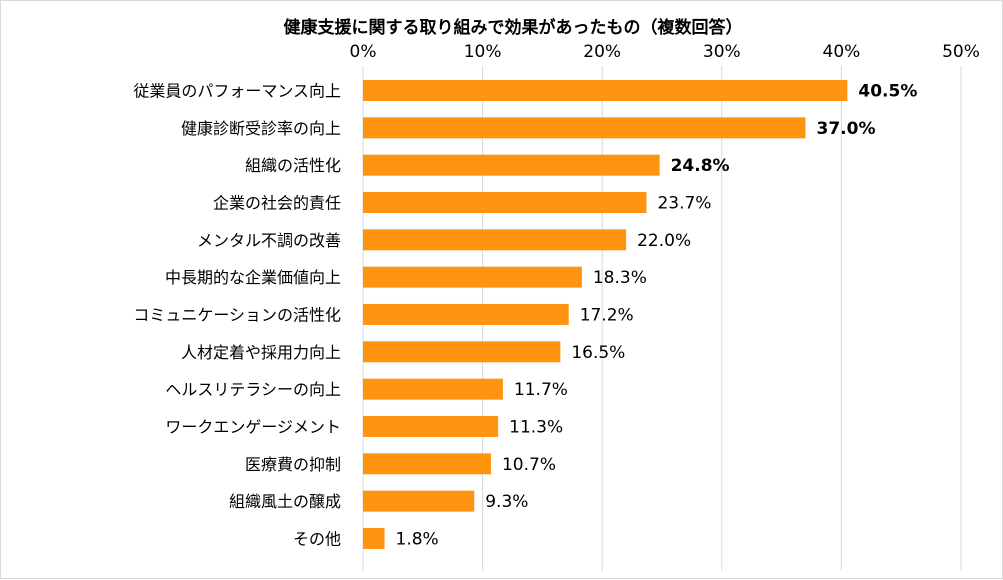 This screenshot has width=1003, height=580. I want to click on value-label: 11.7%, so click(541, 390).